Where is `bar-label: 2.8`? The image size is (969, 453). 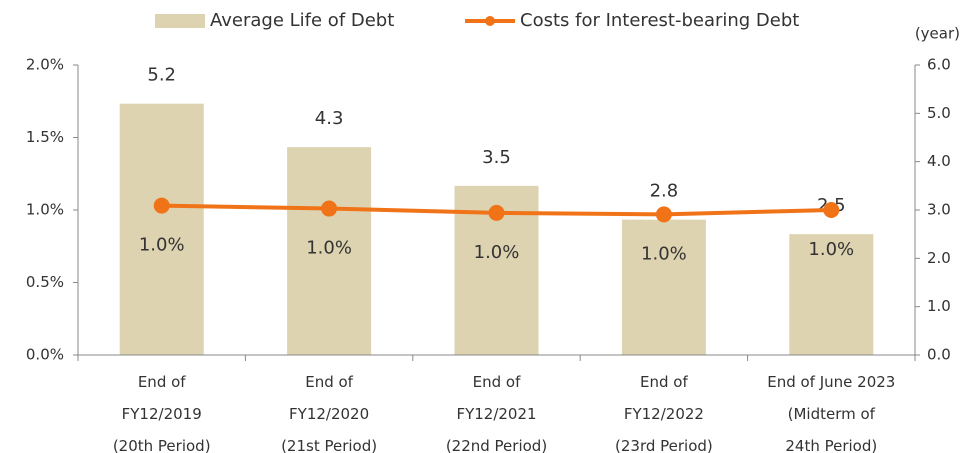
bar-label: 2.8 is located at coordinates (664, 191).